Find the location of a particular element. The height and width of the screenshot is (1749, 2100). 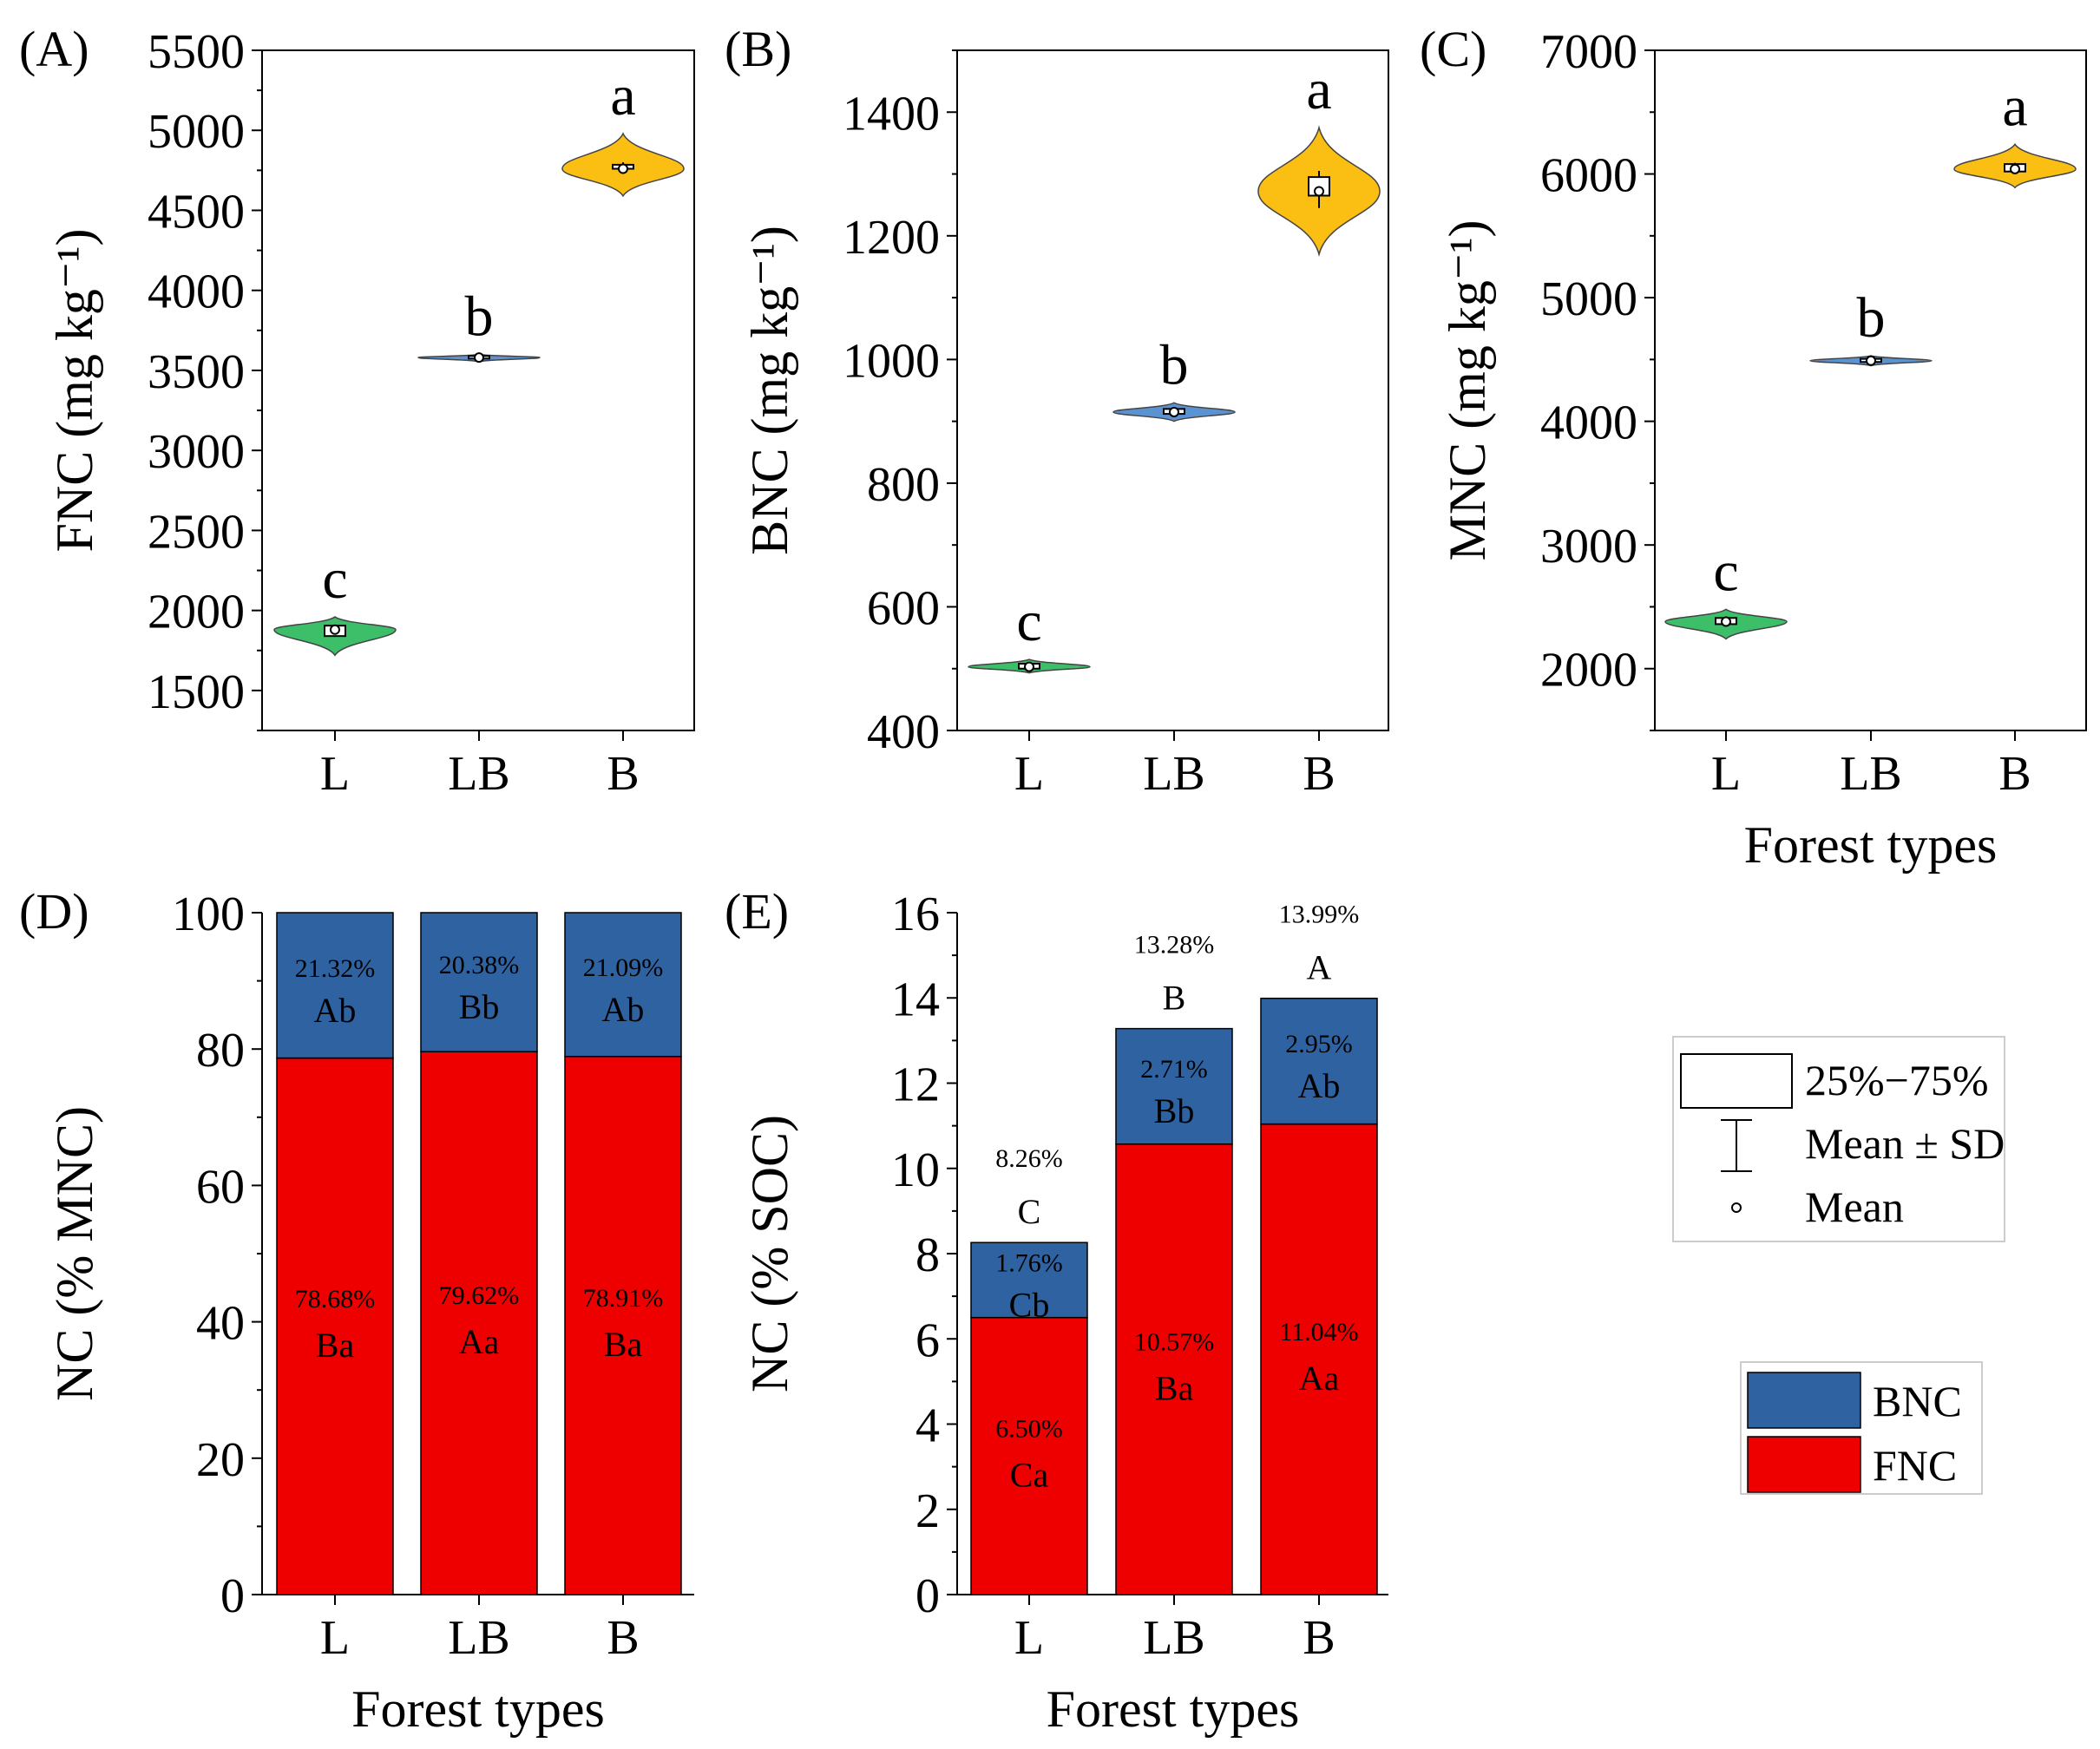

y-tick-label: 8 is located at coordinates (927, 1255).